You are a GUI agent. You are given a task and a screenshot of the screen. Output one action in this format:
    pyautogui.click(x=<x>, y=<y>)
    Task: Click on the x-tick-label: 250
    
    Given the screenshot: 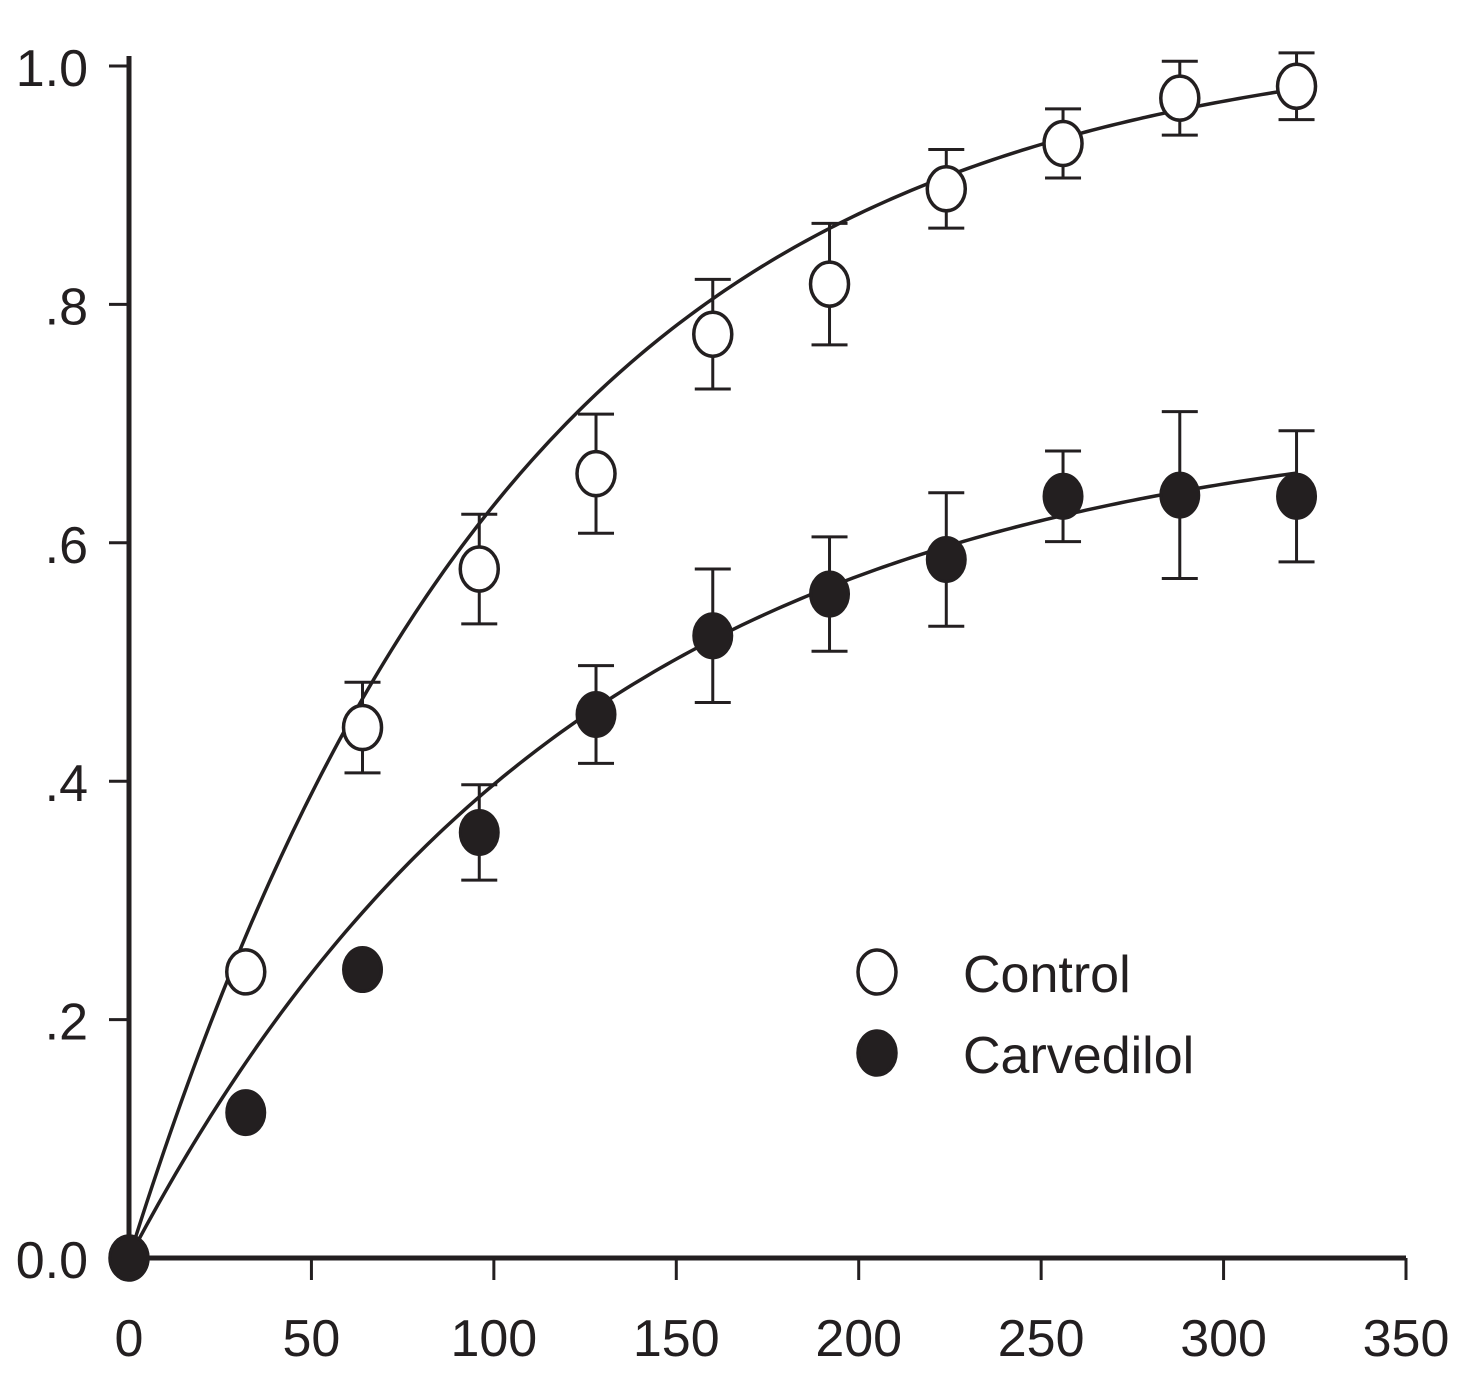 What is the action you would take?
    pyautogui.click(x=1041, y=1339)
    